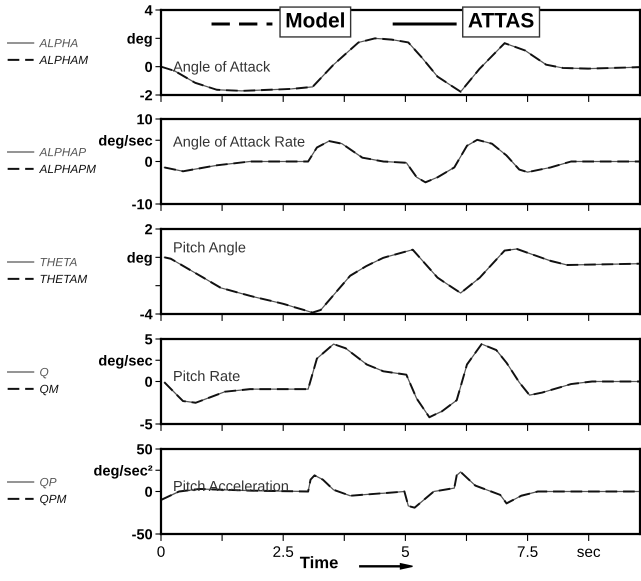 This screenshot has height=581, width=641. Describe the element at coordinates (161, 552) in the screenshot. I see `x-tick-label: 0` at that location.